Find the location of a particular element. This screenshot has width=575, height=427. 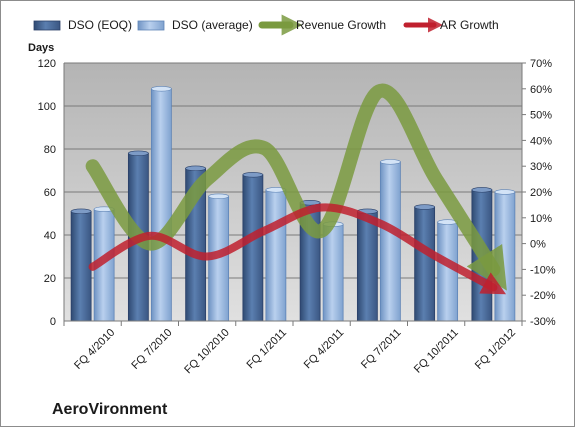

legend-item: DSO (average) is located at coordinates (195, 25).